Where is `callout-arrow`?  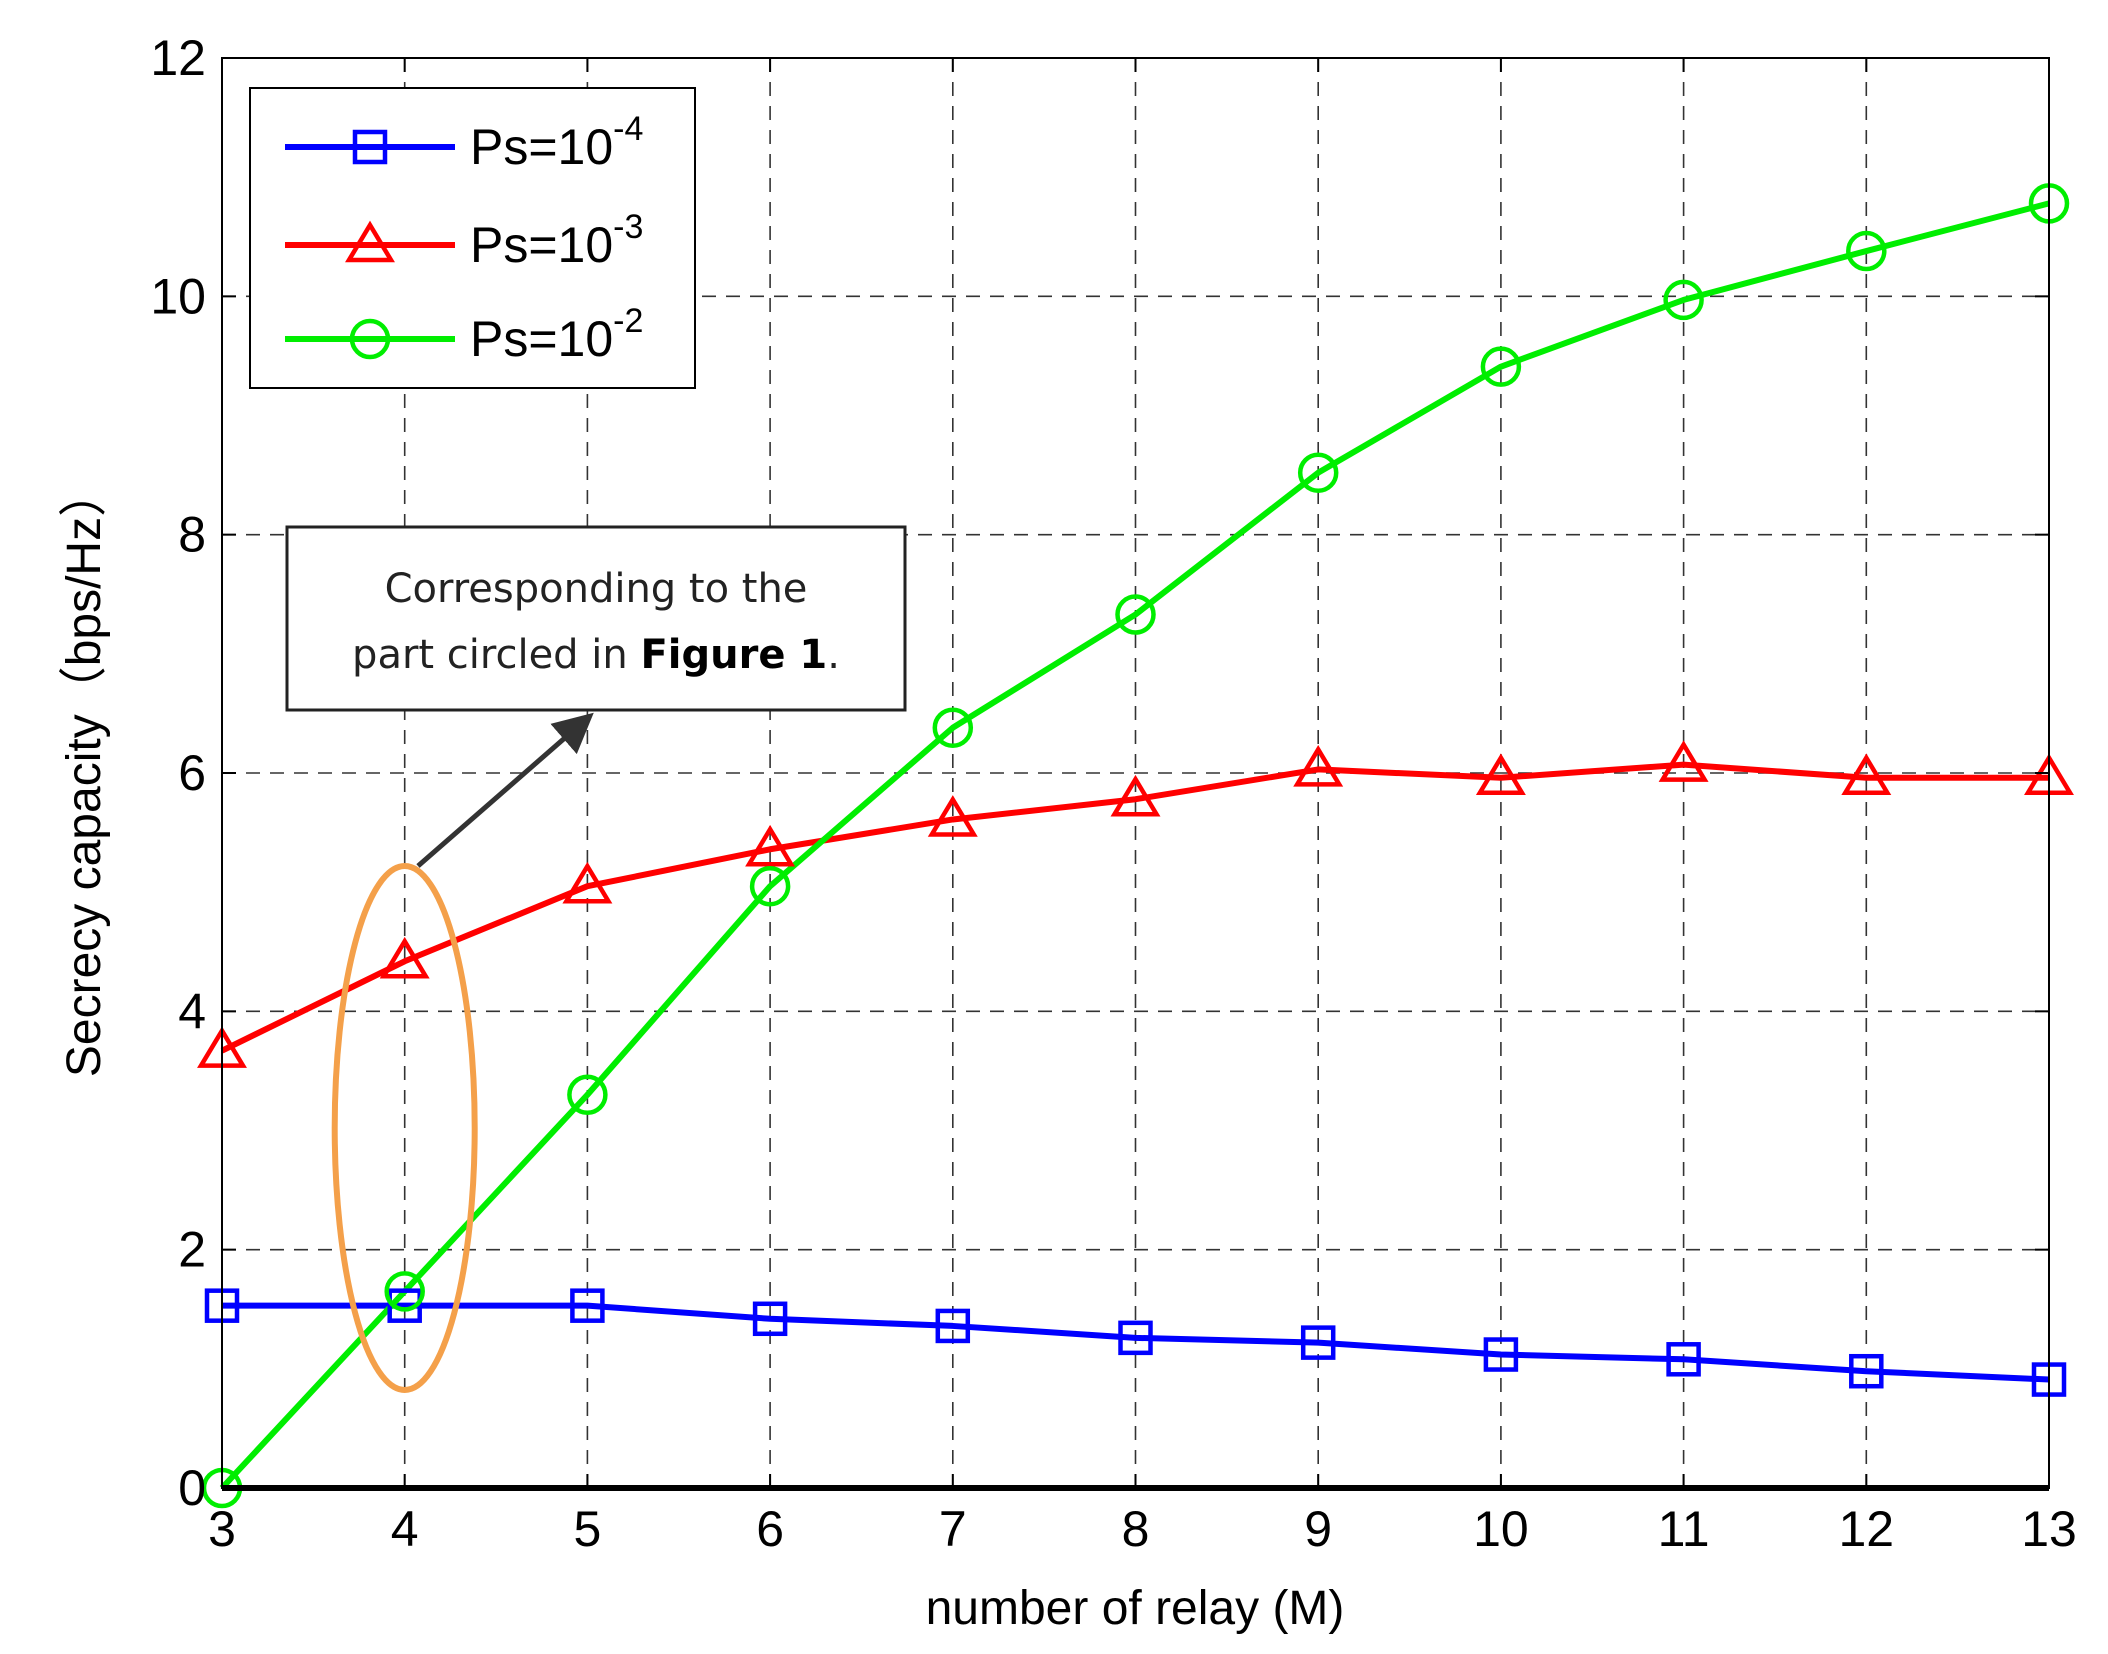
callout-arrow is located at coordinates (505, 790).